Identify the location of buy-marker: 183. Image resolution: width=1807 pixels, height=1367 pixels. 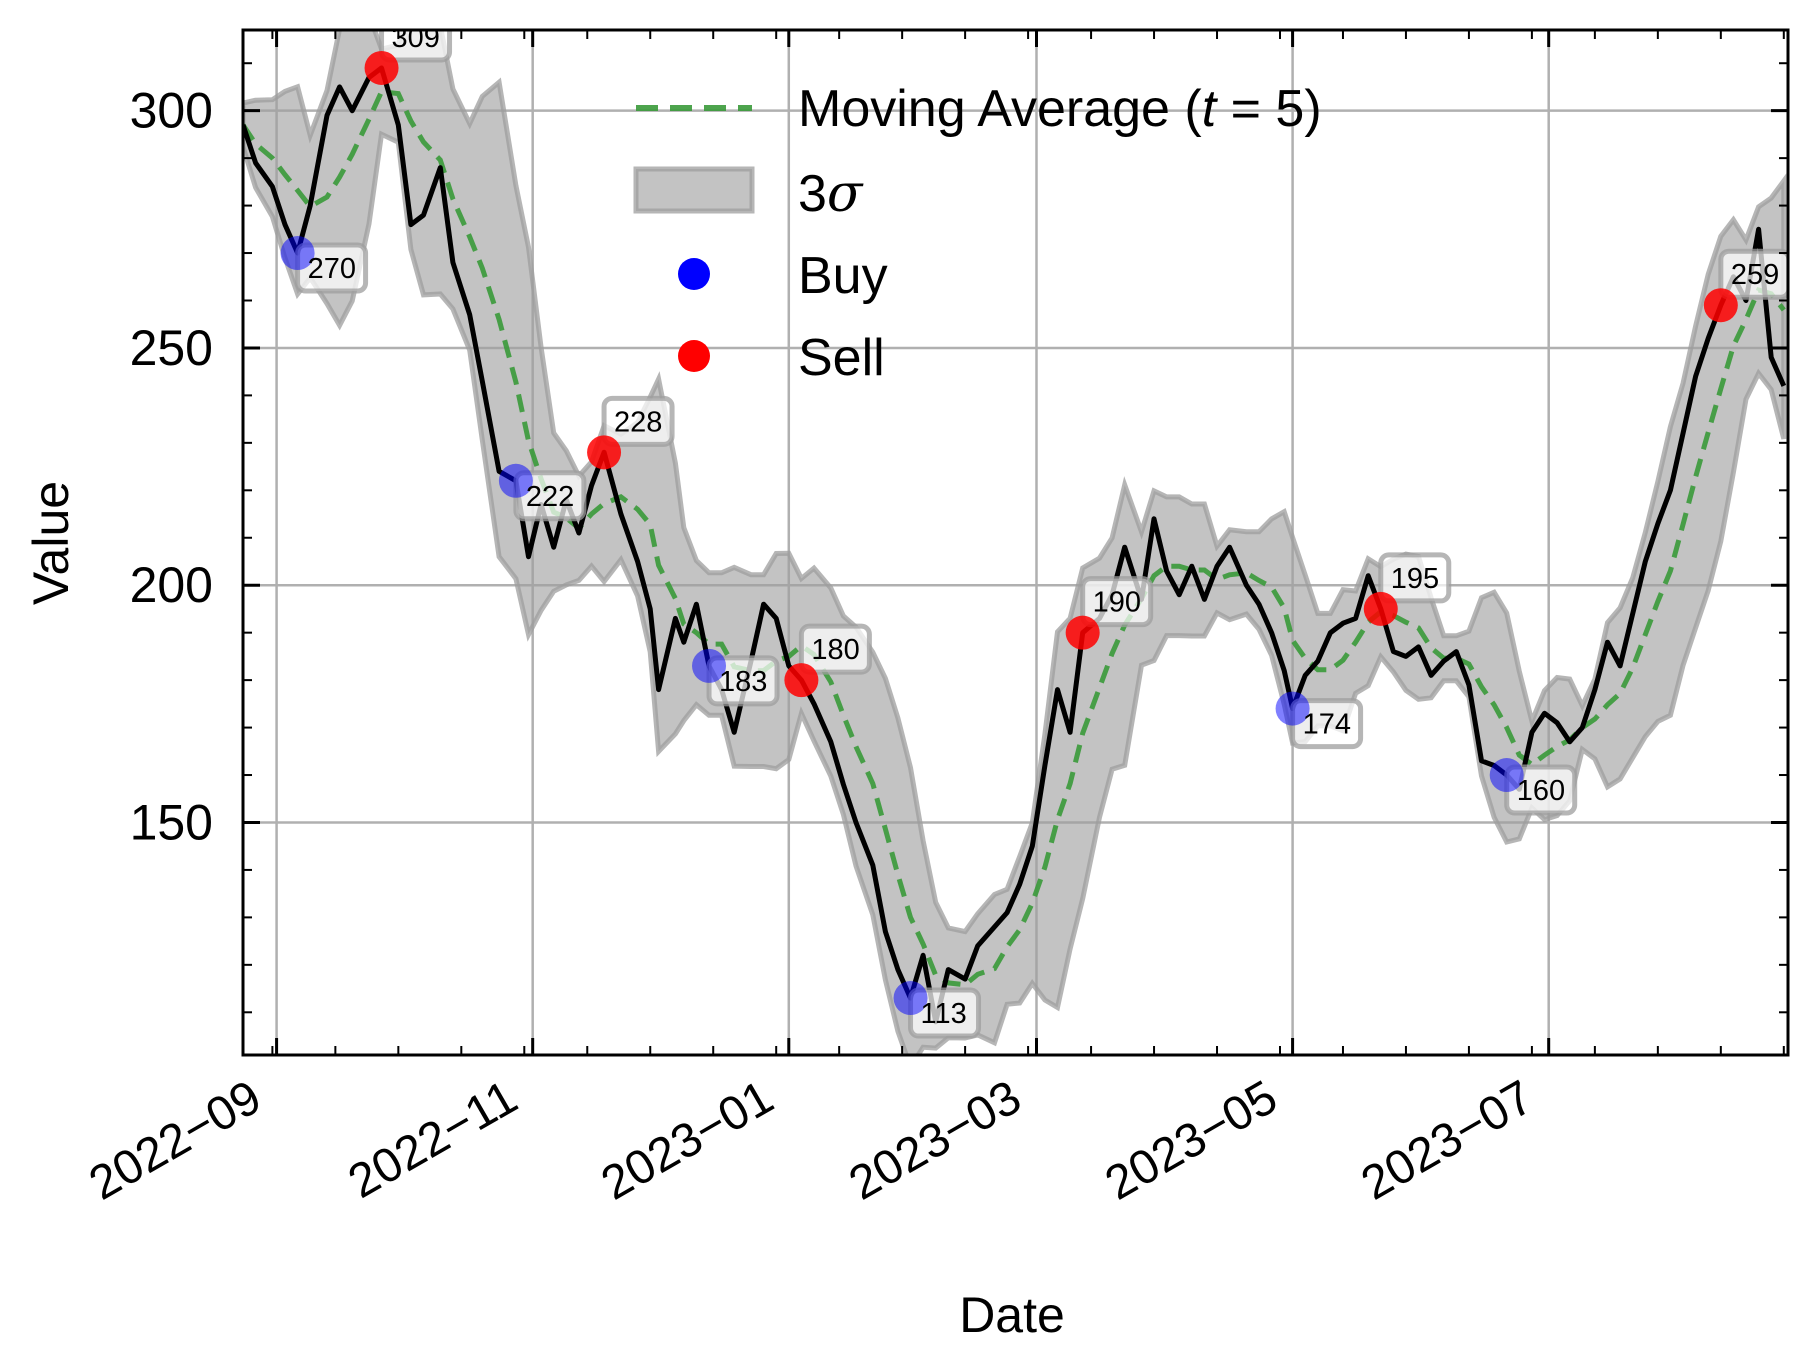
(736, 677).